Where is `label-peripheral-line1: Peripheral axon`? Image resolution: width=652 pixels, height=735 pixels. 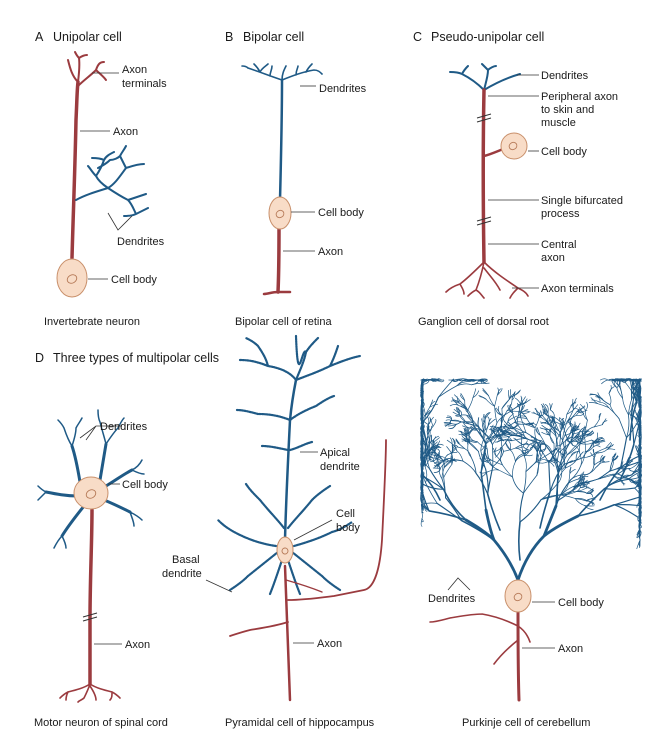 label-peripheral-line1: Peripheral axon is located at coordinates (579, 97).